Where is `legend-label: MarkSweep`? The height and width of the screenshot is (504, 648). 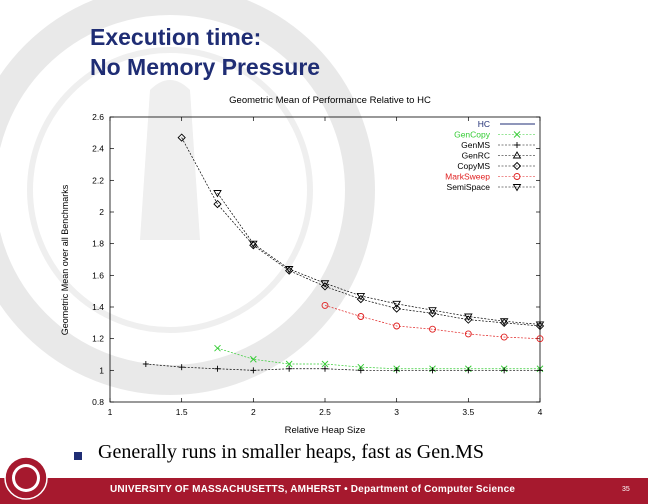
legend-label: MarkSweep is located at coordinates (467, 177).